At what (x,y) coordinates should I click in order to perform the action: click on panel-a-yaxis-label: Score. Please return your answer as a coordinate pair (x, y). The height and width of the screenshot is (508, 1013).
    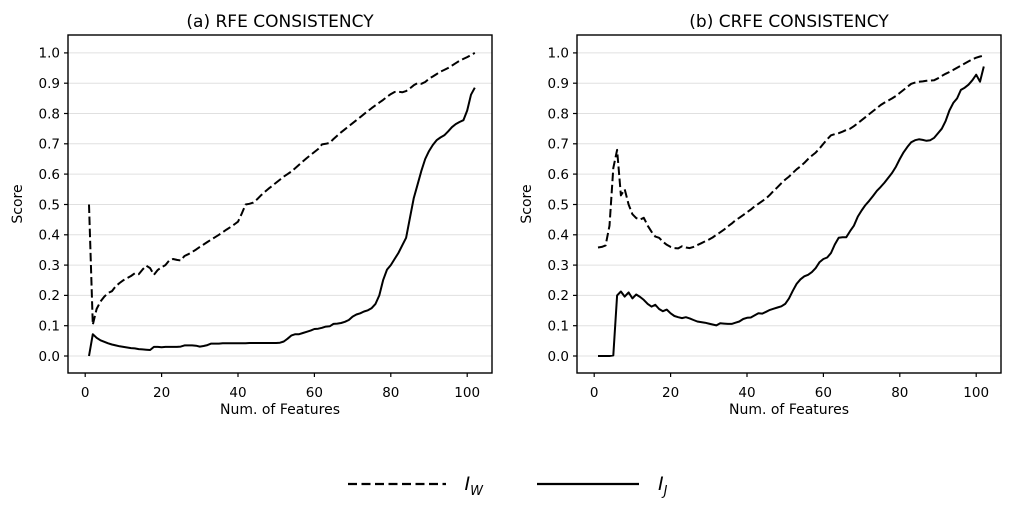
    Looking at the image, I should click on (18, 203).